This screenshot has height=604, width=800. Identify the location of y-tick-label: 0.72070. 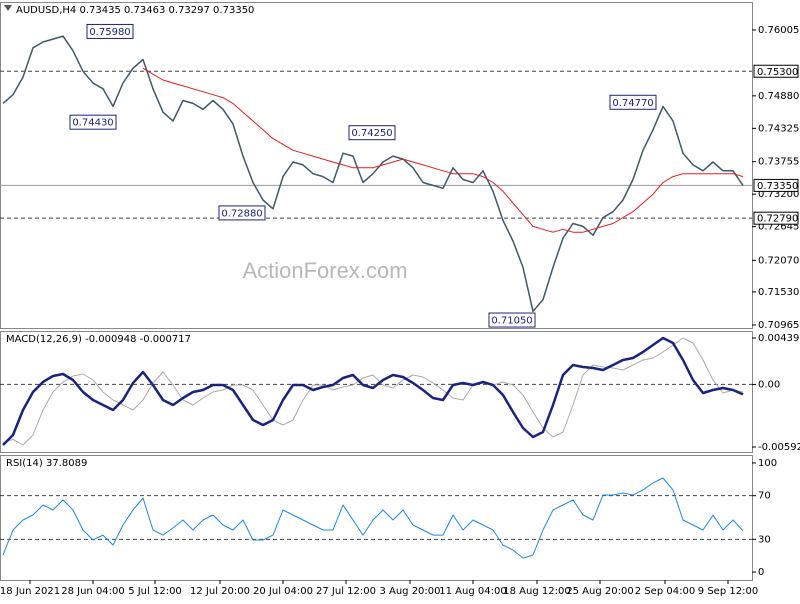
(778, 260).